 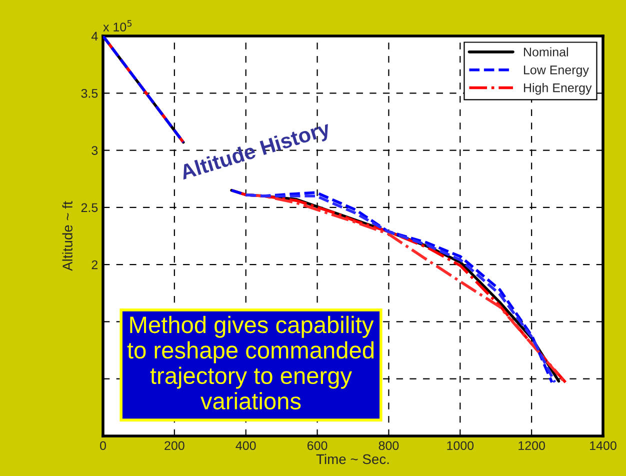 I want to click on annotation: Method gives capability to reshape commanded trajectory to energy variations, so click(x=250, y=363).